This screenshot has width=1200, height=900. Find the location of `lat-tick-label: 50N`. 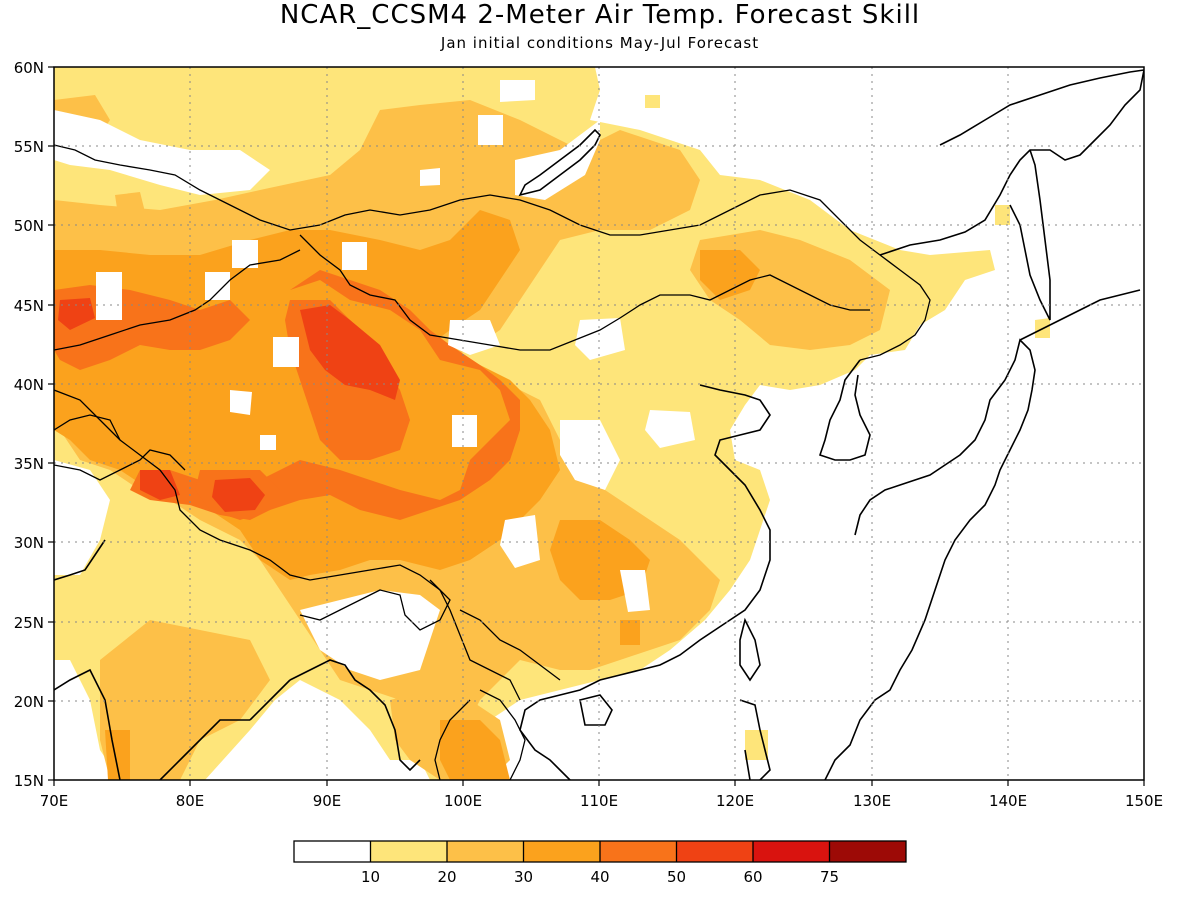

lat-tick-label: 50N is located at coordinates (29, 226).